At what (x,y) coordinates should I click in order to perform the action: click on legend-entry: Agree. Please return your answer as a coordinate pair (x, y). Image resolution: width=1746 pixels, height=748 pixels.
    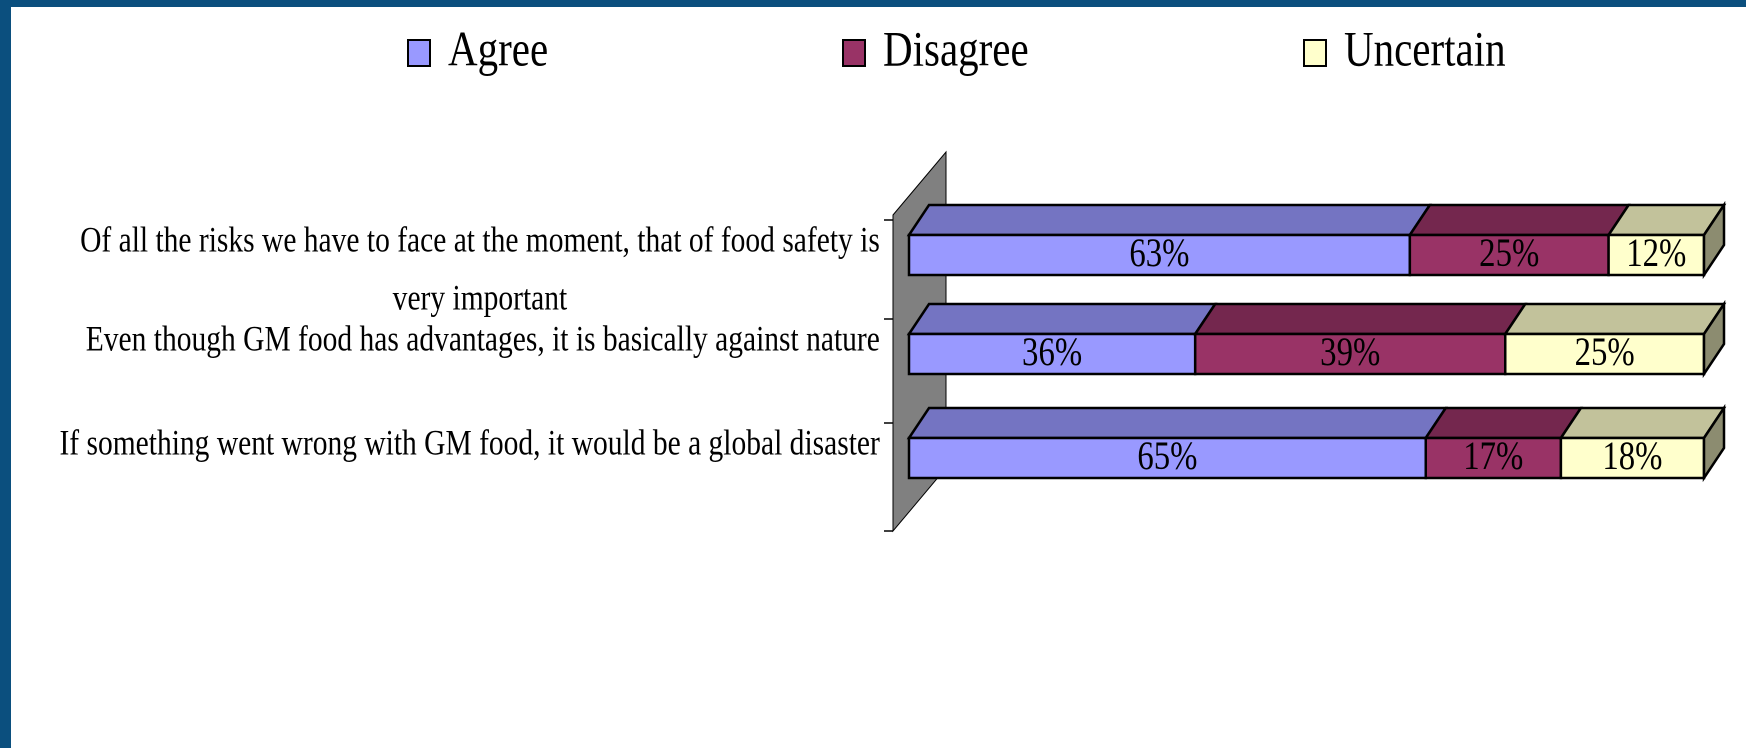
    Looking at the image, I should click on (498, 49).